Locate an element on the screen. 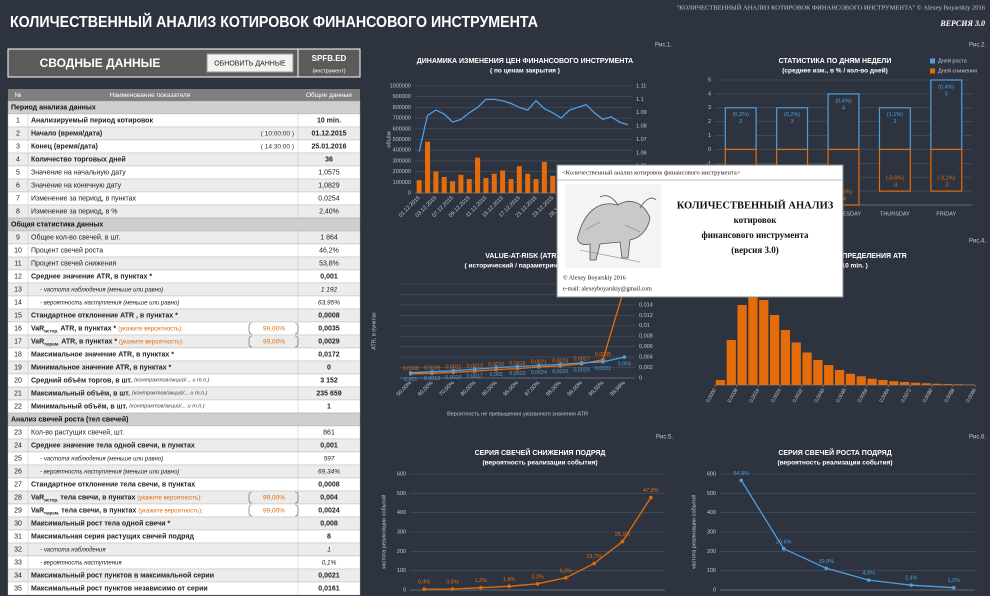 Image resolution: width=990 pixels, height=596 pixels. row-number: 14 is located at coordinates (18, 303).